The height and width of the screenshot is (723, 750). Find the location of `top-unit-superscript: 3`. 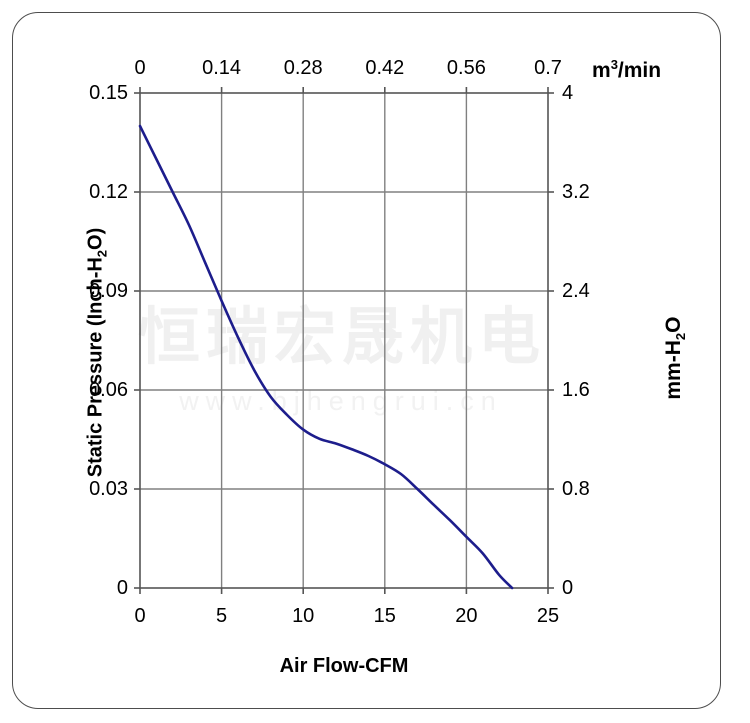

top-unit-superscript: 3 is located at coordinates (614, 64).